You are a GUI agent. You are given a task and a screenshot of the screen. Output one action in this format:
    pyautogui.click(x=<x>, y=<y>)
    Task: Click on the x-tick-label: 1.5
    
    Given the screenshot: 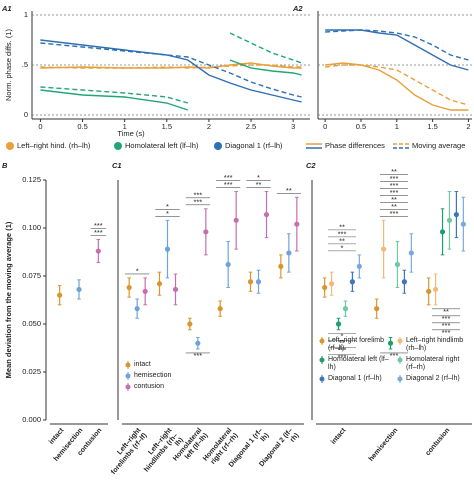 What is the action you would take?
    pyautogui.click(x=167, y=126)
    